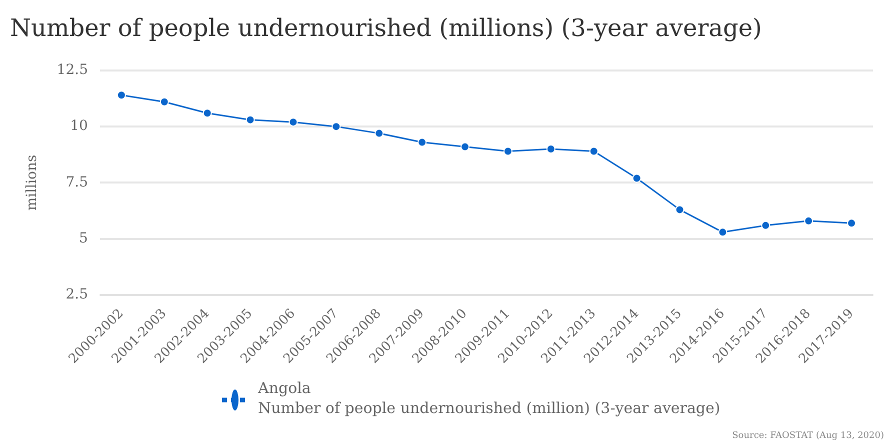 Image resolution: width=888 pixels, height=443 pixels. What do you see at coordinates (79, 126) in the screenshot?
I see `y-tick-label: 10` at bounding box center [79, 126].